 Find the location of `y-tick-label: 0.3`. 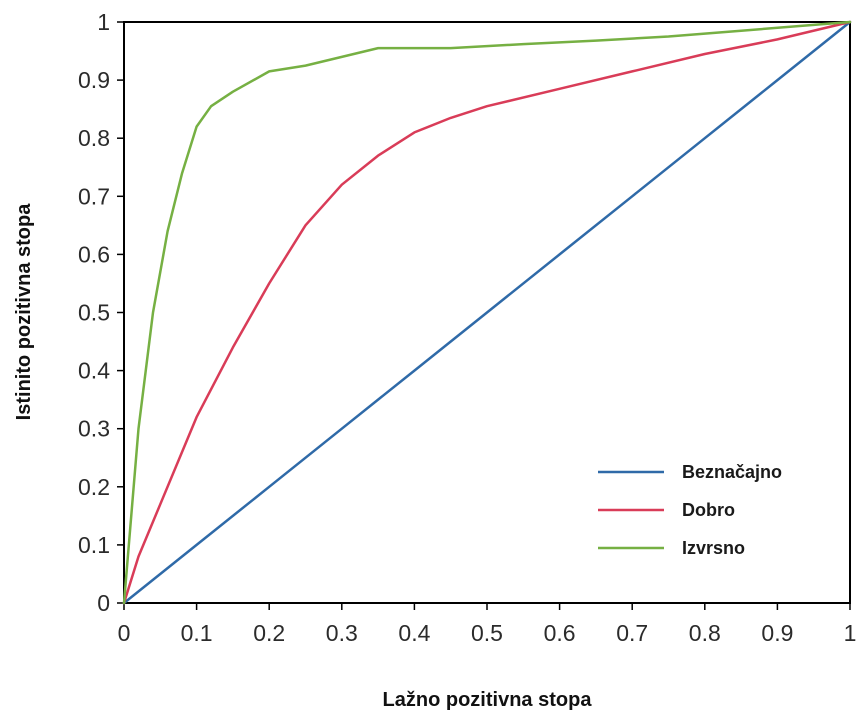

y-tick-label: 0.3 is located at coordinates (94, 429).